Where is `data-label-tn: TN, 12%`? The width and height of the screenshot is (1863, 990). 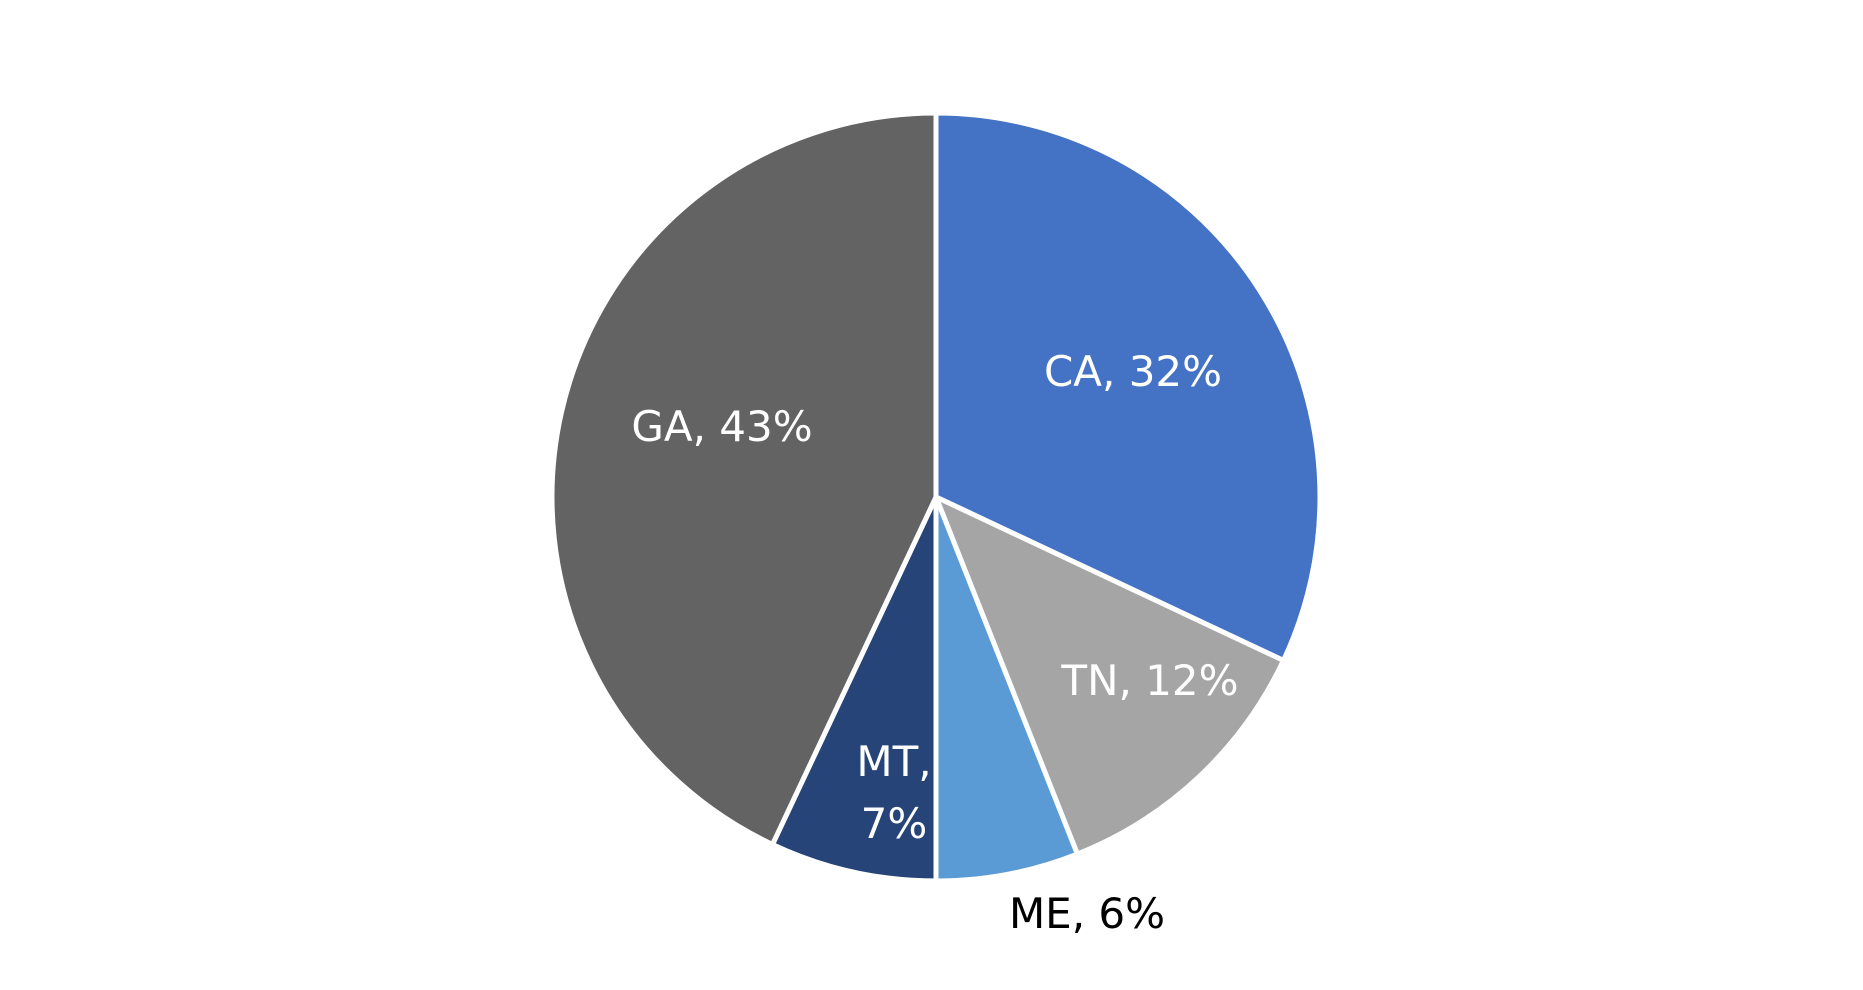 data-label-tn: TN, 12% is located at coordinates (1149, 680).